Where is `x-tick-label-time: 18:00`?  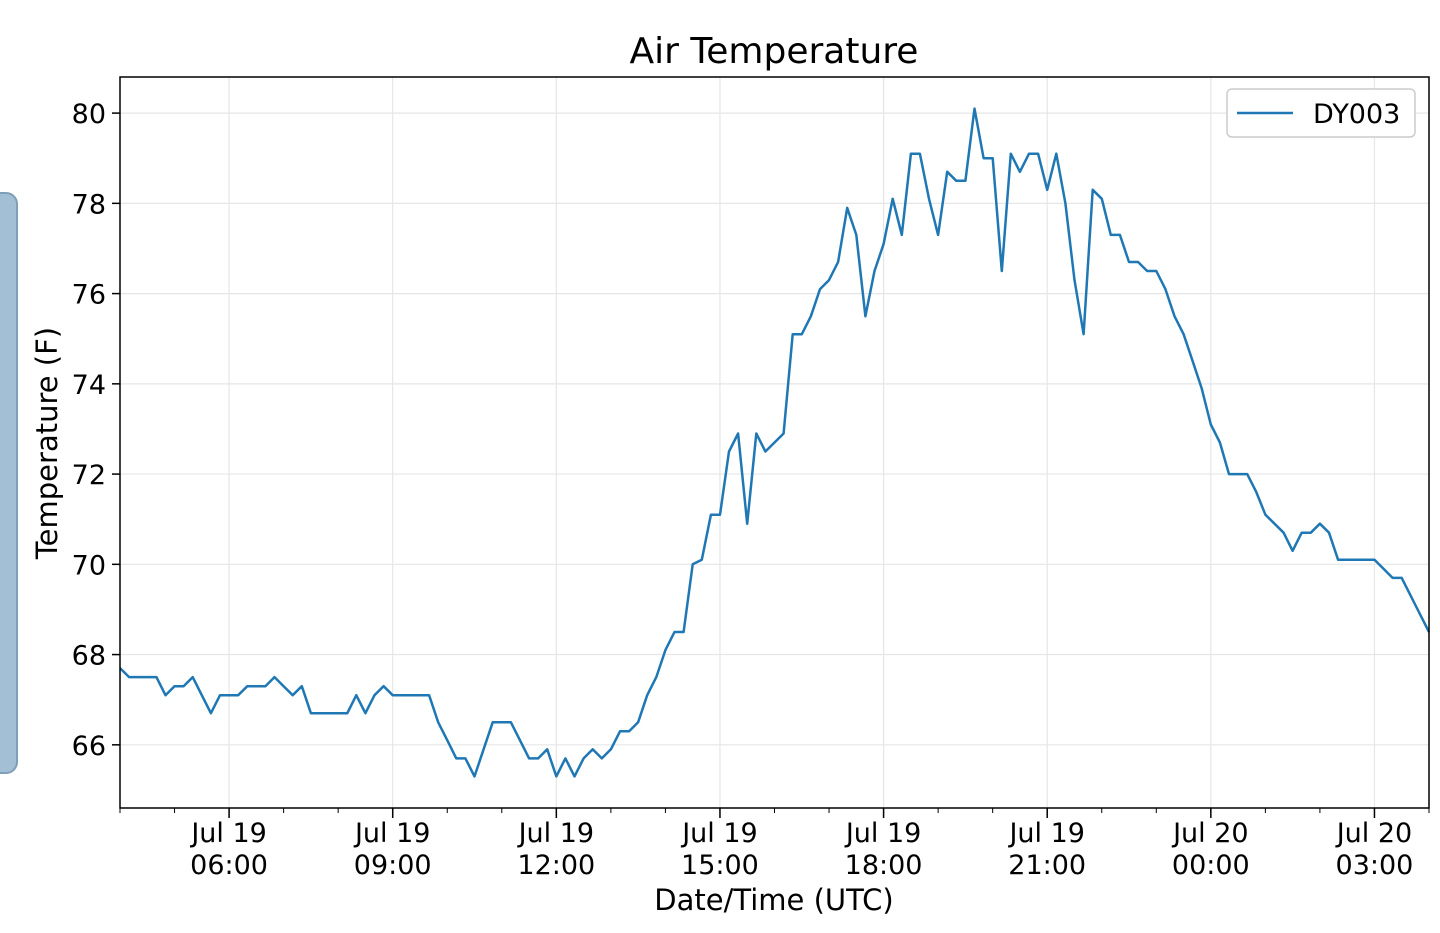 x-tick-label-time: 18:00 is located at coordinates (884, 865).